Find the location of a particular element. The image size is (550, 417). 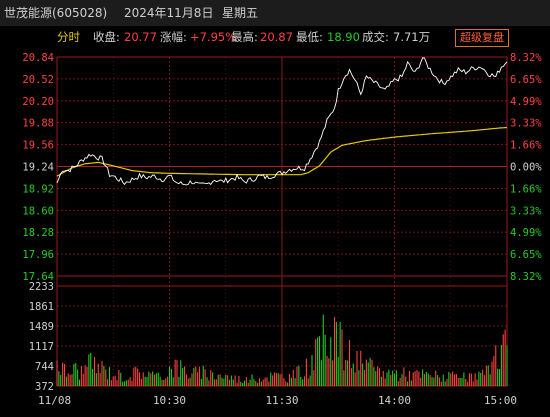

price-axis-label: 20.20 is located at coordinates (38, 102).